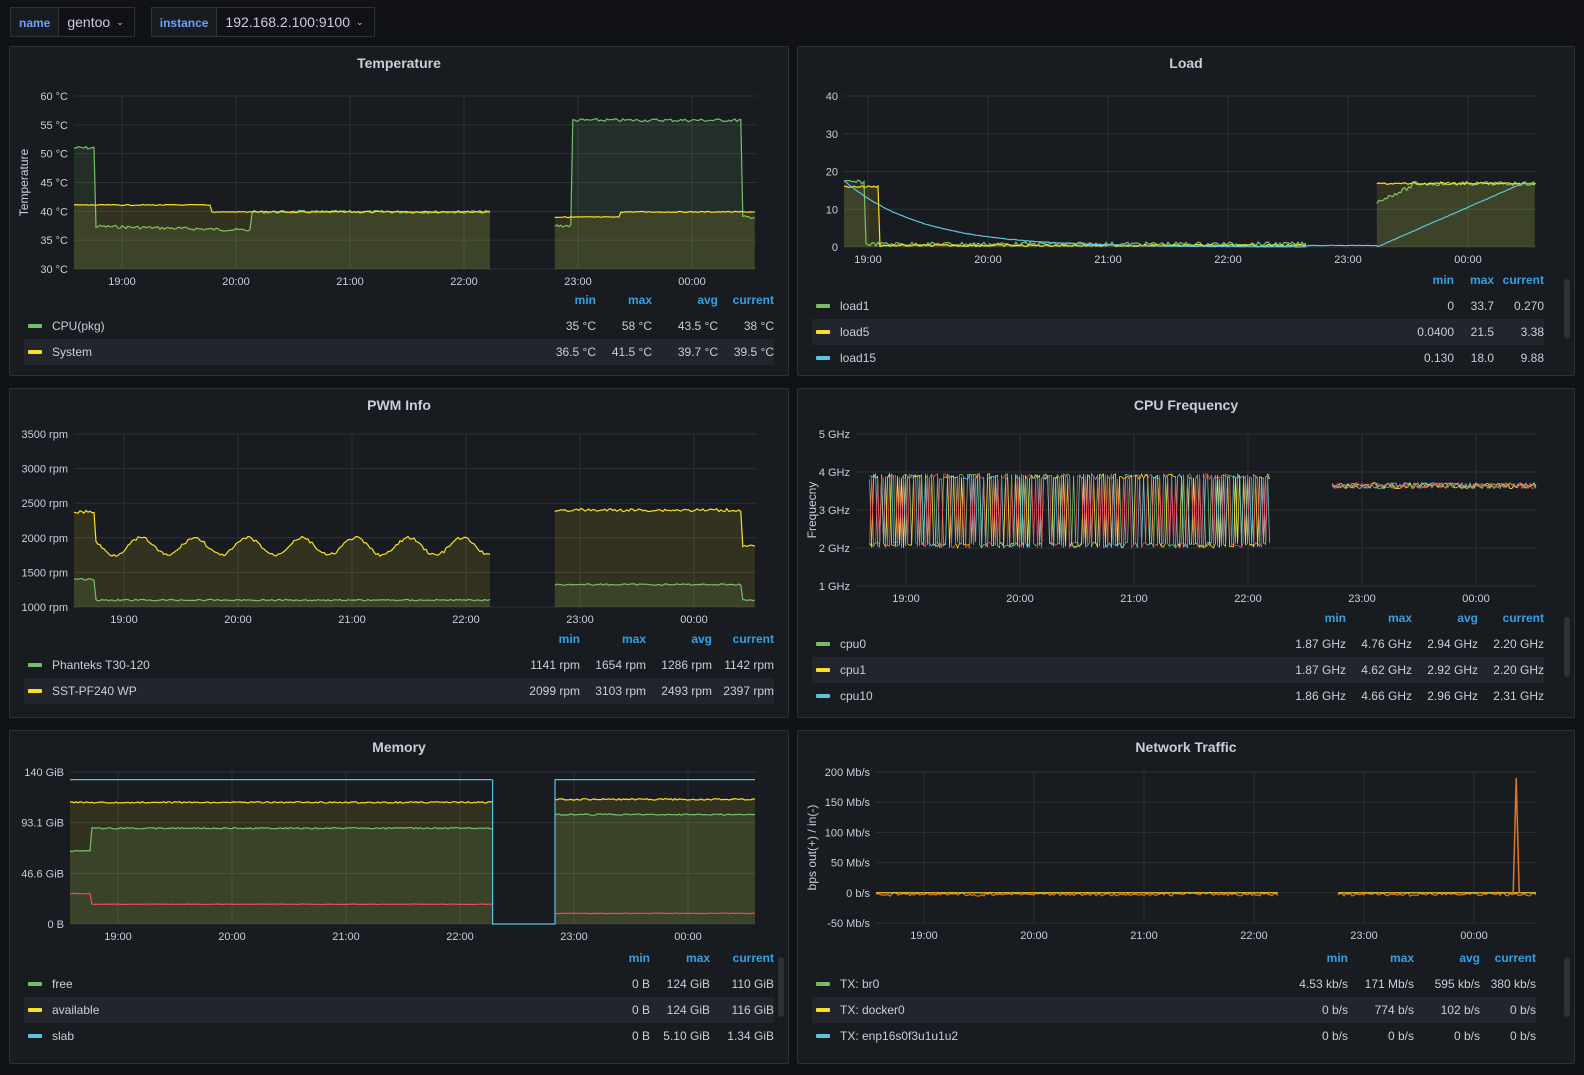  I want to click on y-tick-label: 0 B, so click(55, 925).